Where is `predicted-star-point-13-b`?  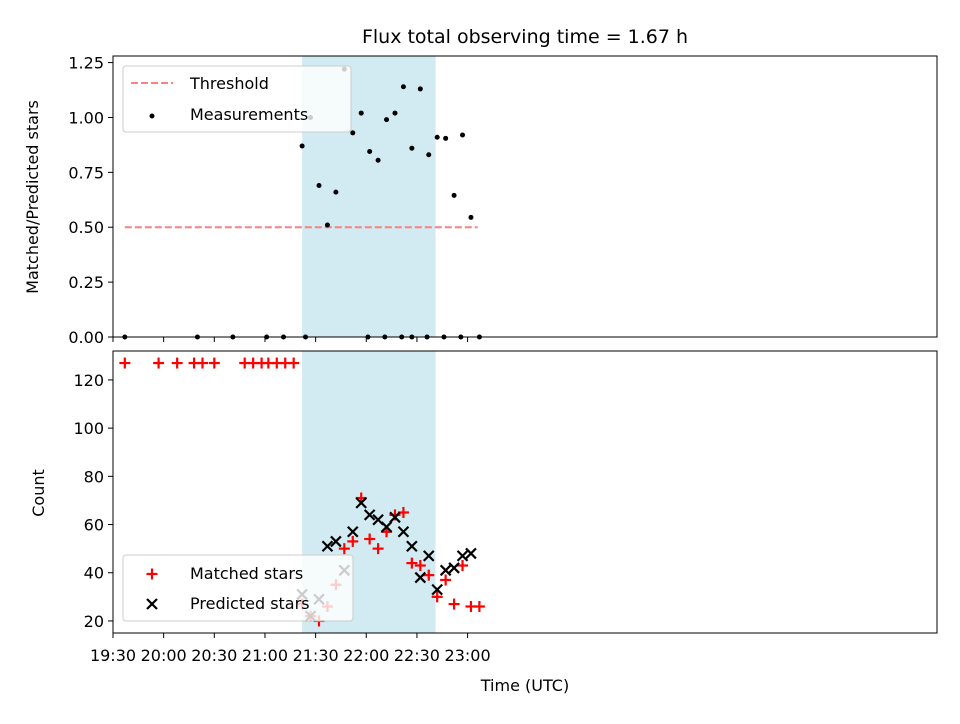 predicted-star-point-13-b is located at coordinates (412, 546).